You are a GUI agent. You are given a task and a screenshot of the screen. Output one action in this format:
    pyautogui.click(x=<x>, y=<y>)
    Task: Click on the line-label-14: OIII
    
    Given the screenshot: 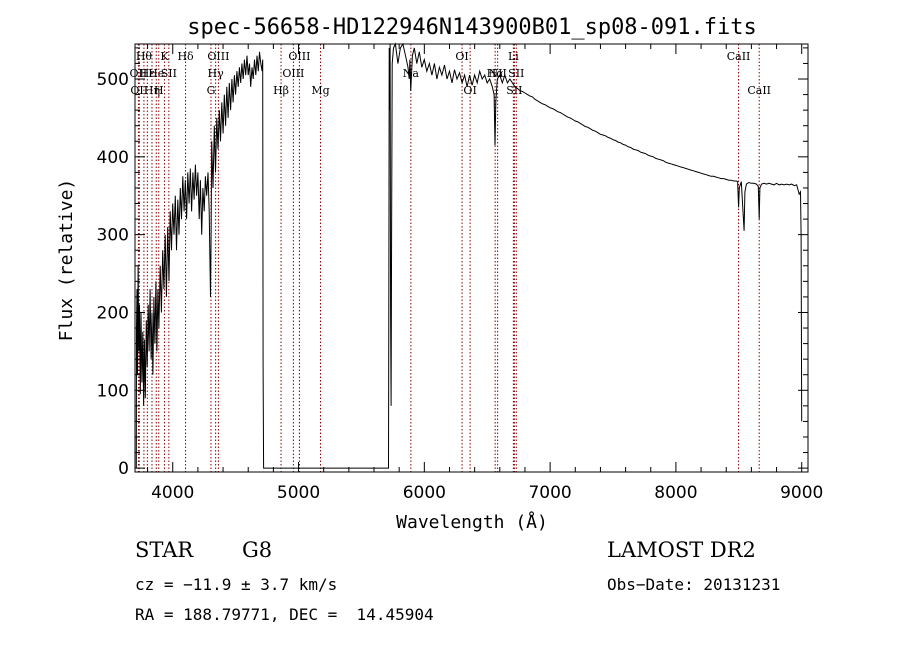 What is the action you would take?
    pyautogui.click(x=293, y=73)
    